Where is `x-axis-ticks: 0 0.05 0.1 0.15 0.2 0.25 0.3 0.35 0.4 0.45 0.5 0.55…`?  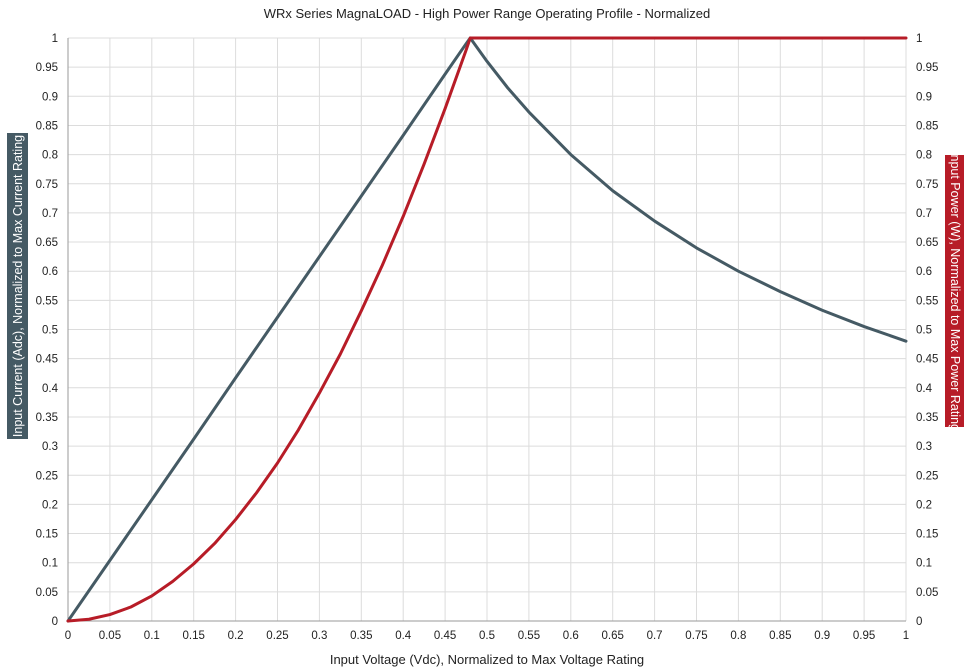 x-axis-ticks: 0 0.05 0.1 0.15 0.2 0.25 0.3 0.35 0.4 0.45 0.5 0.55… is located at coordinates (487, 636).